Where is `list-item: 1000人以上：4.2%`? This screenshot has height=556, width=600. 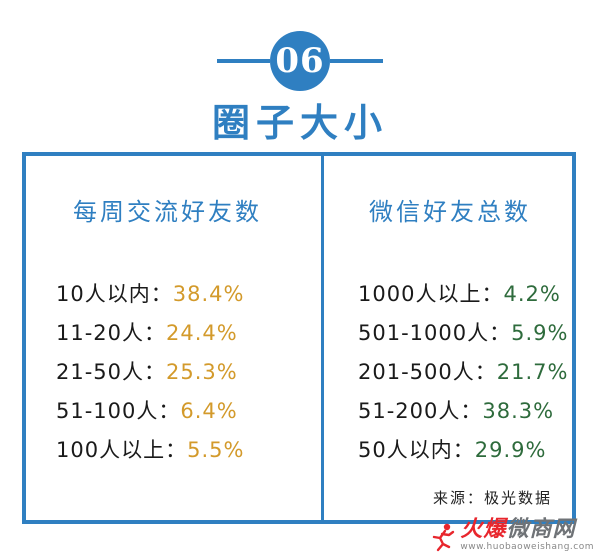 list-item: 1000人以上：4.2% is located at coordinates (459, 293).